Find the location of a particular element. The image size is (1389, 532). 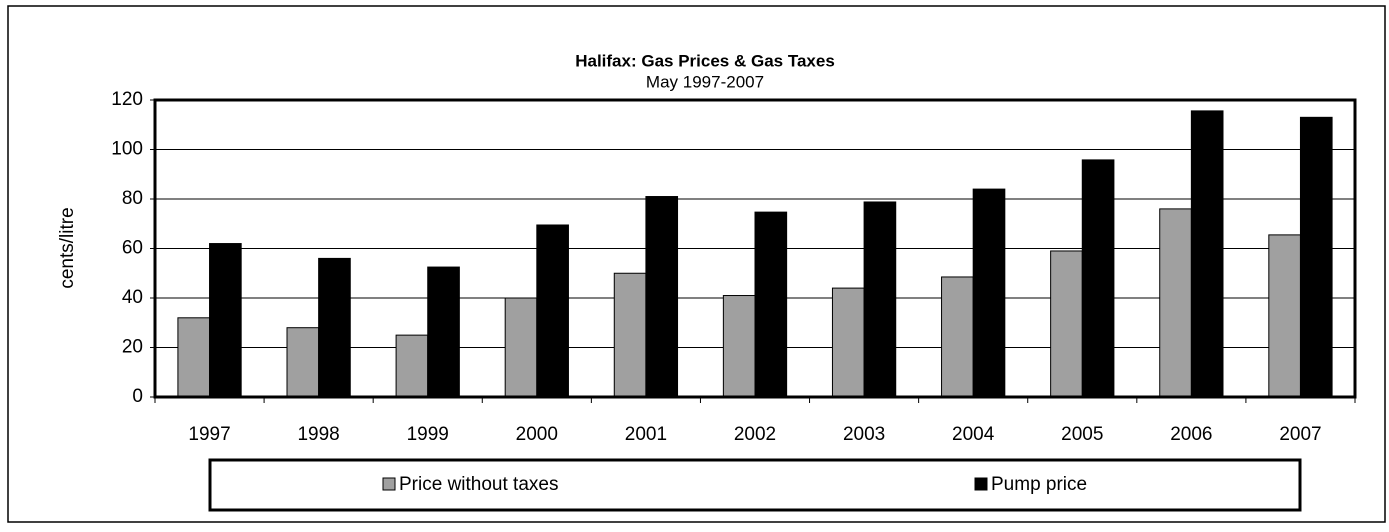

y-tick-label: 100 is located at coordinates (127, 149).